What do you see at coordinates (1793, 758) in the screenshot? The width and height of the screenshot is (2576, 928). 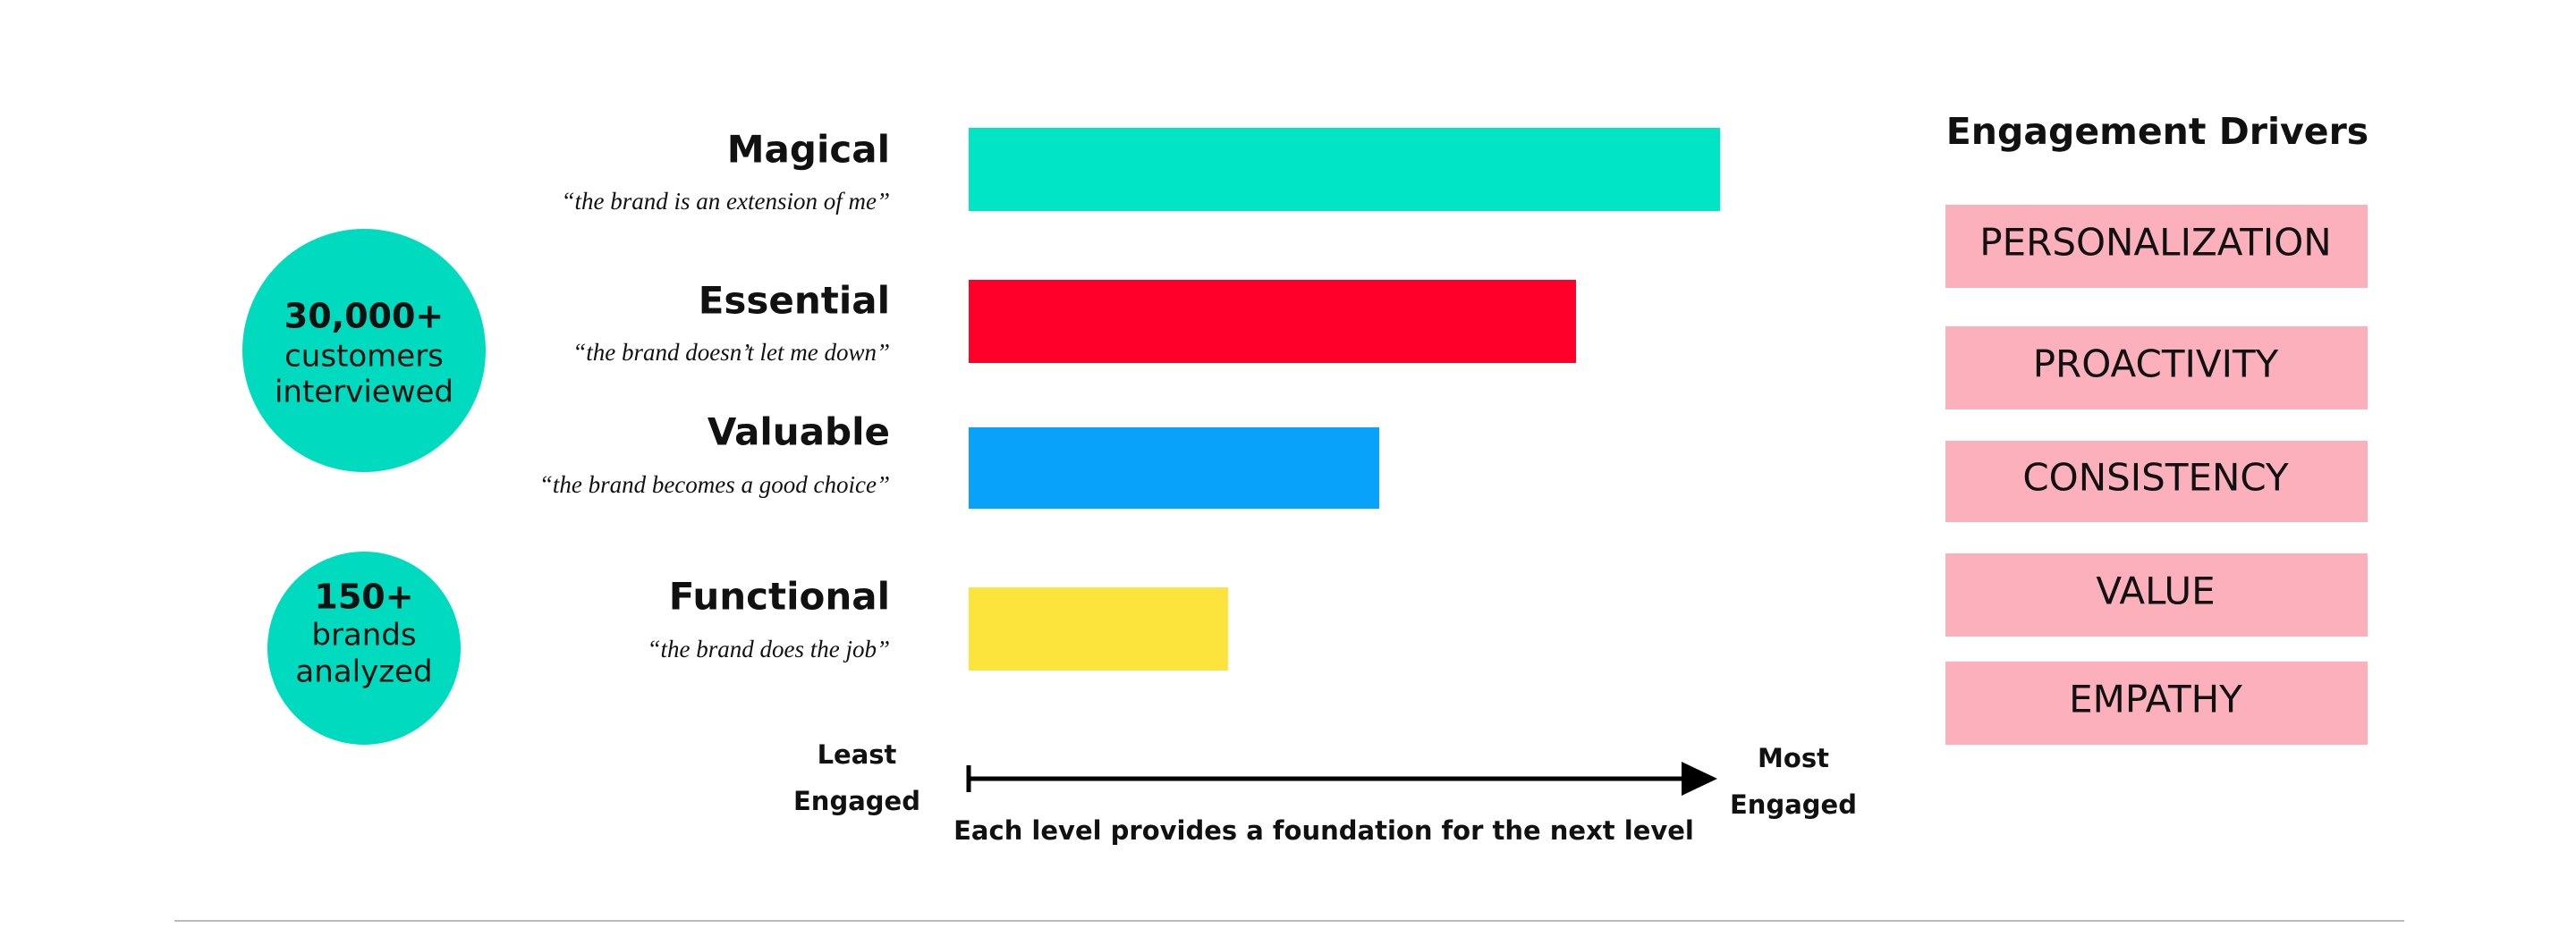 I see `axis-end: Most` at bounding box center [1793, 758].